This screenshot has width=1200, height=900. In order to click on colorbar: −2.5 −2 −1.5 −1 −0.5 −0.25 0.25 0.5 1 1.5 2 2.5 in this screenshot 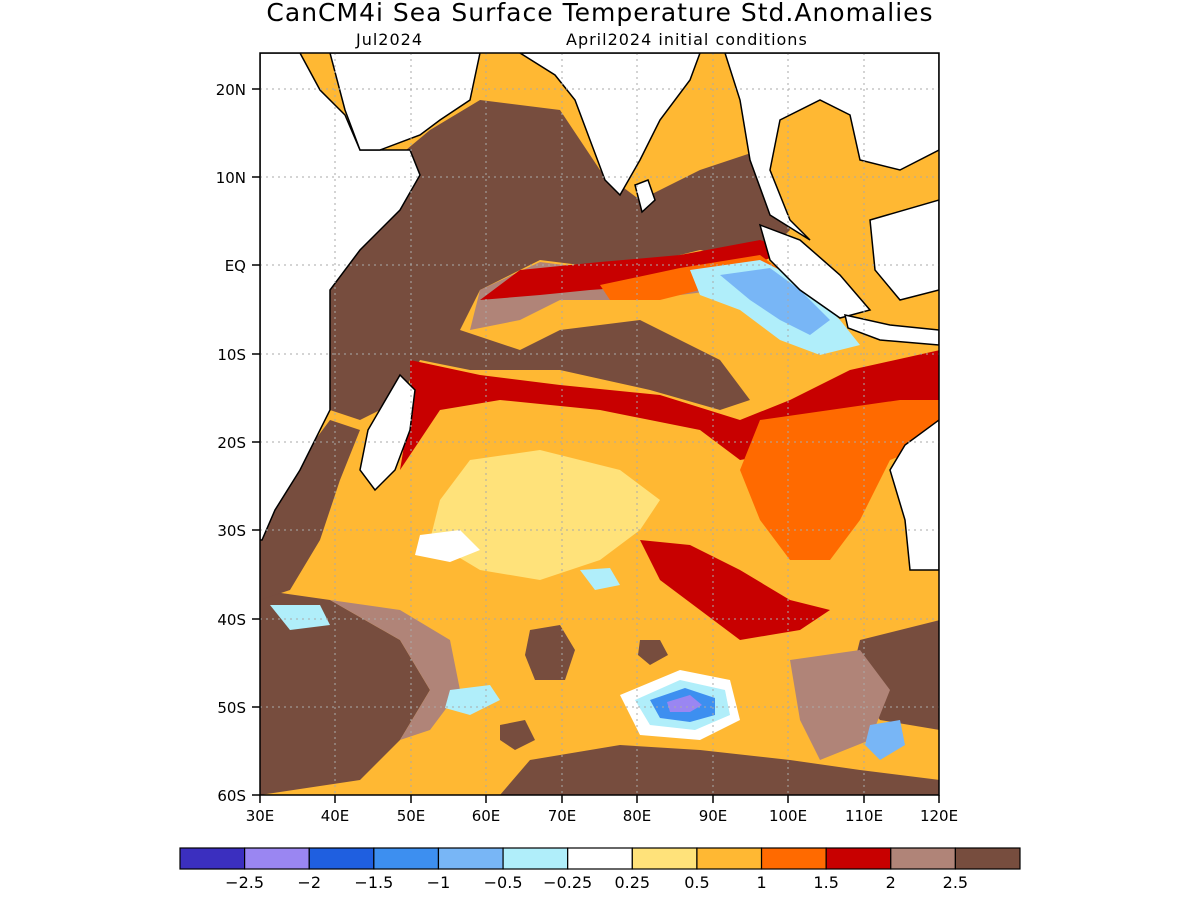, I will do `click(600, 869)`.